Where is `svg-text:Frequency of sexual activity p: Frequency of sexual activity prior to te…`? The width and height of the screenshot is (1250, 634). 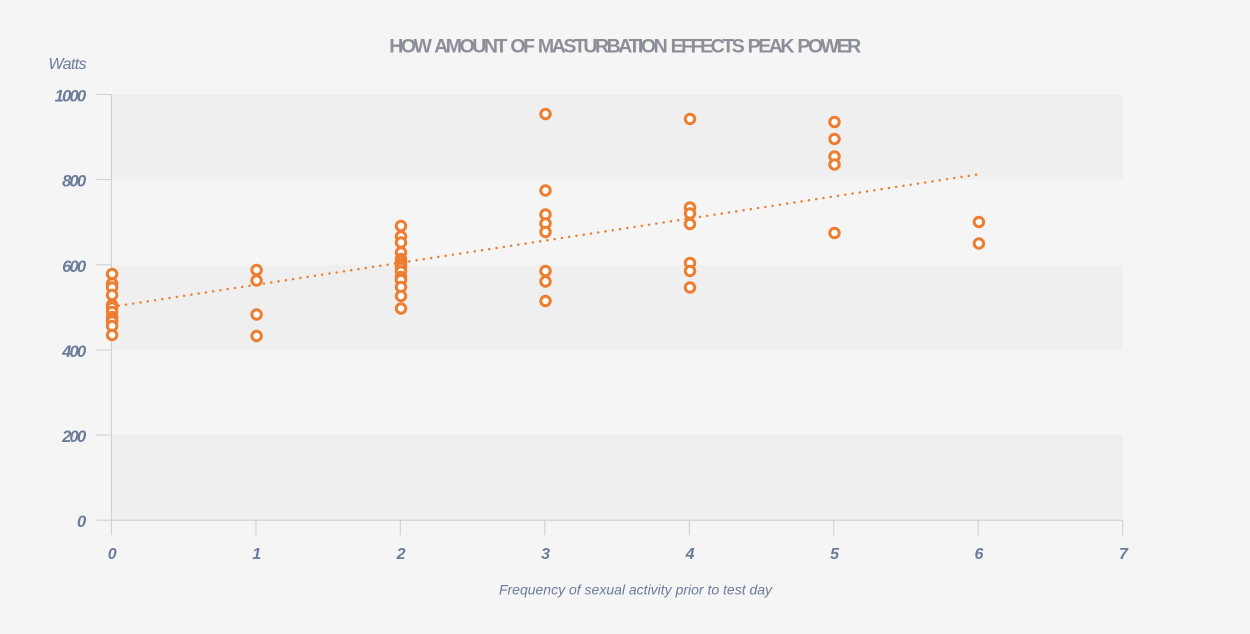
svg-text:Frequency of sexual activity p: Frequency of sexual activity prior to te… is located at coordinates (636, 590).